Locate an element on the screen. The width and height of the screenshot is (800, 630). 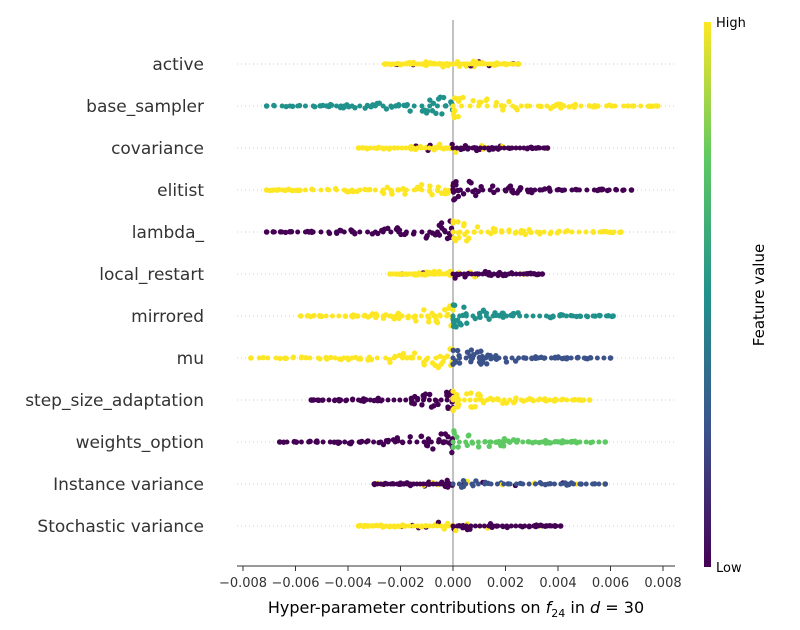
x-axis-label-var: f is located at coordinates (550, 607).